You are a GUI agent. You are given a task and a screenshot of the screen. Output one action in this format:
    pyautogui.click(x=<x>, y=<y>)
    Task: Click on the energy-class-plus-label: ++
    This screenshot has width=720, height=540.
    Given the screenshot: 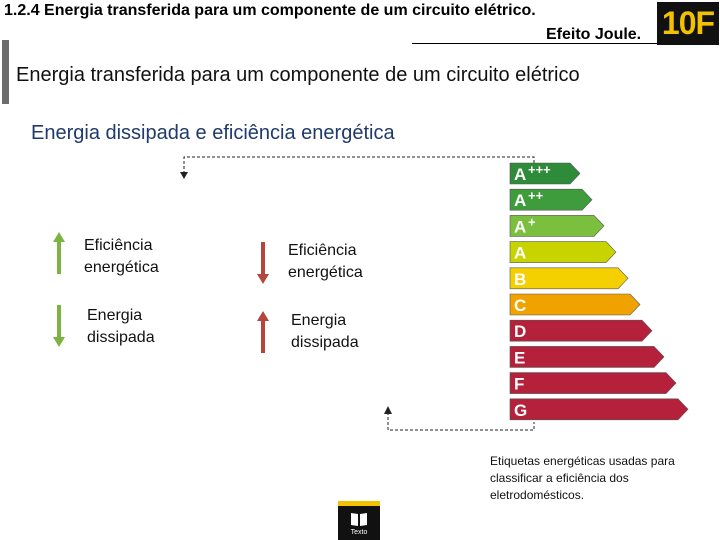 What is the action you would take?
    pyautogui.click(x=536, y=195)
    